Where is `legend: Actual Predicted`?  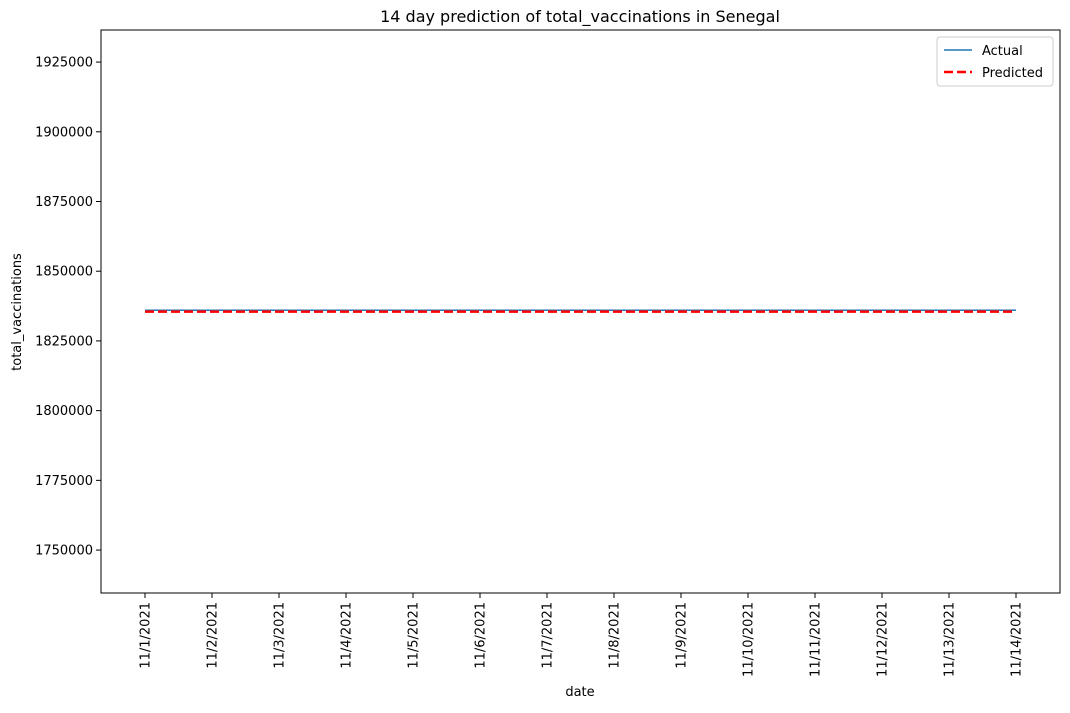
legend: Actual Predicted is located at coordinates (995, 61).